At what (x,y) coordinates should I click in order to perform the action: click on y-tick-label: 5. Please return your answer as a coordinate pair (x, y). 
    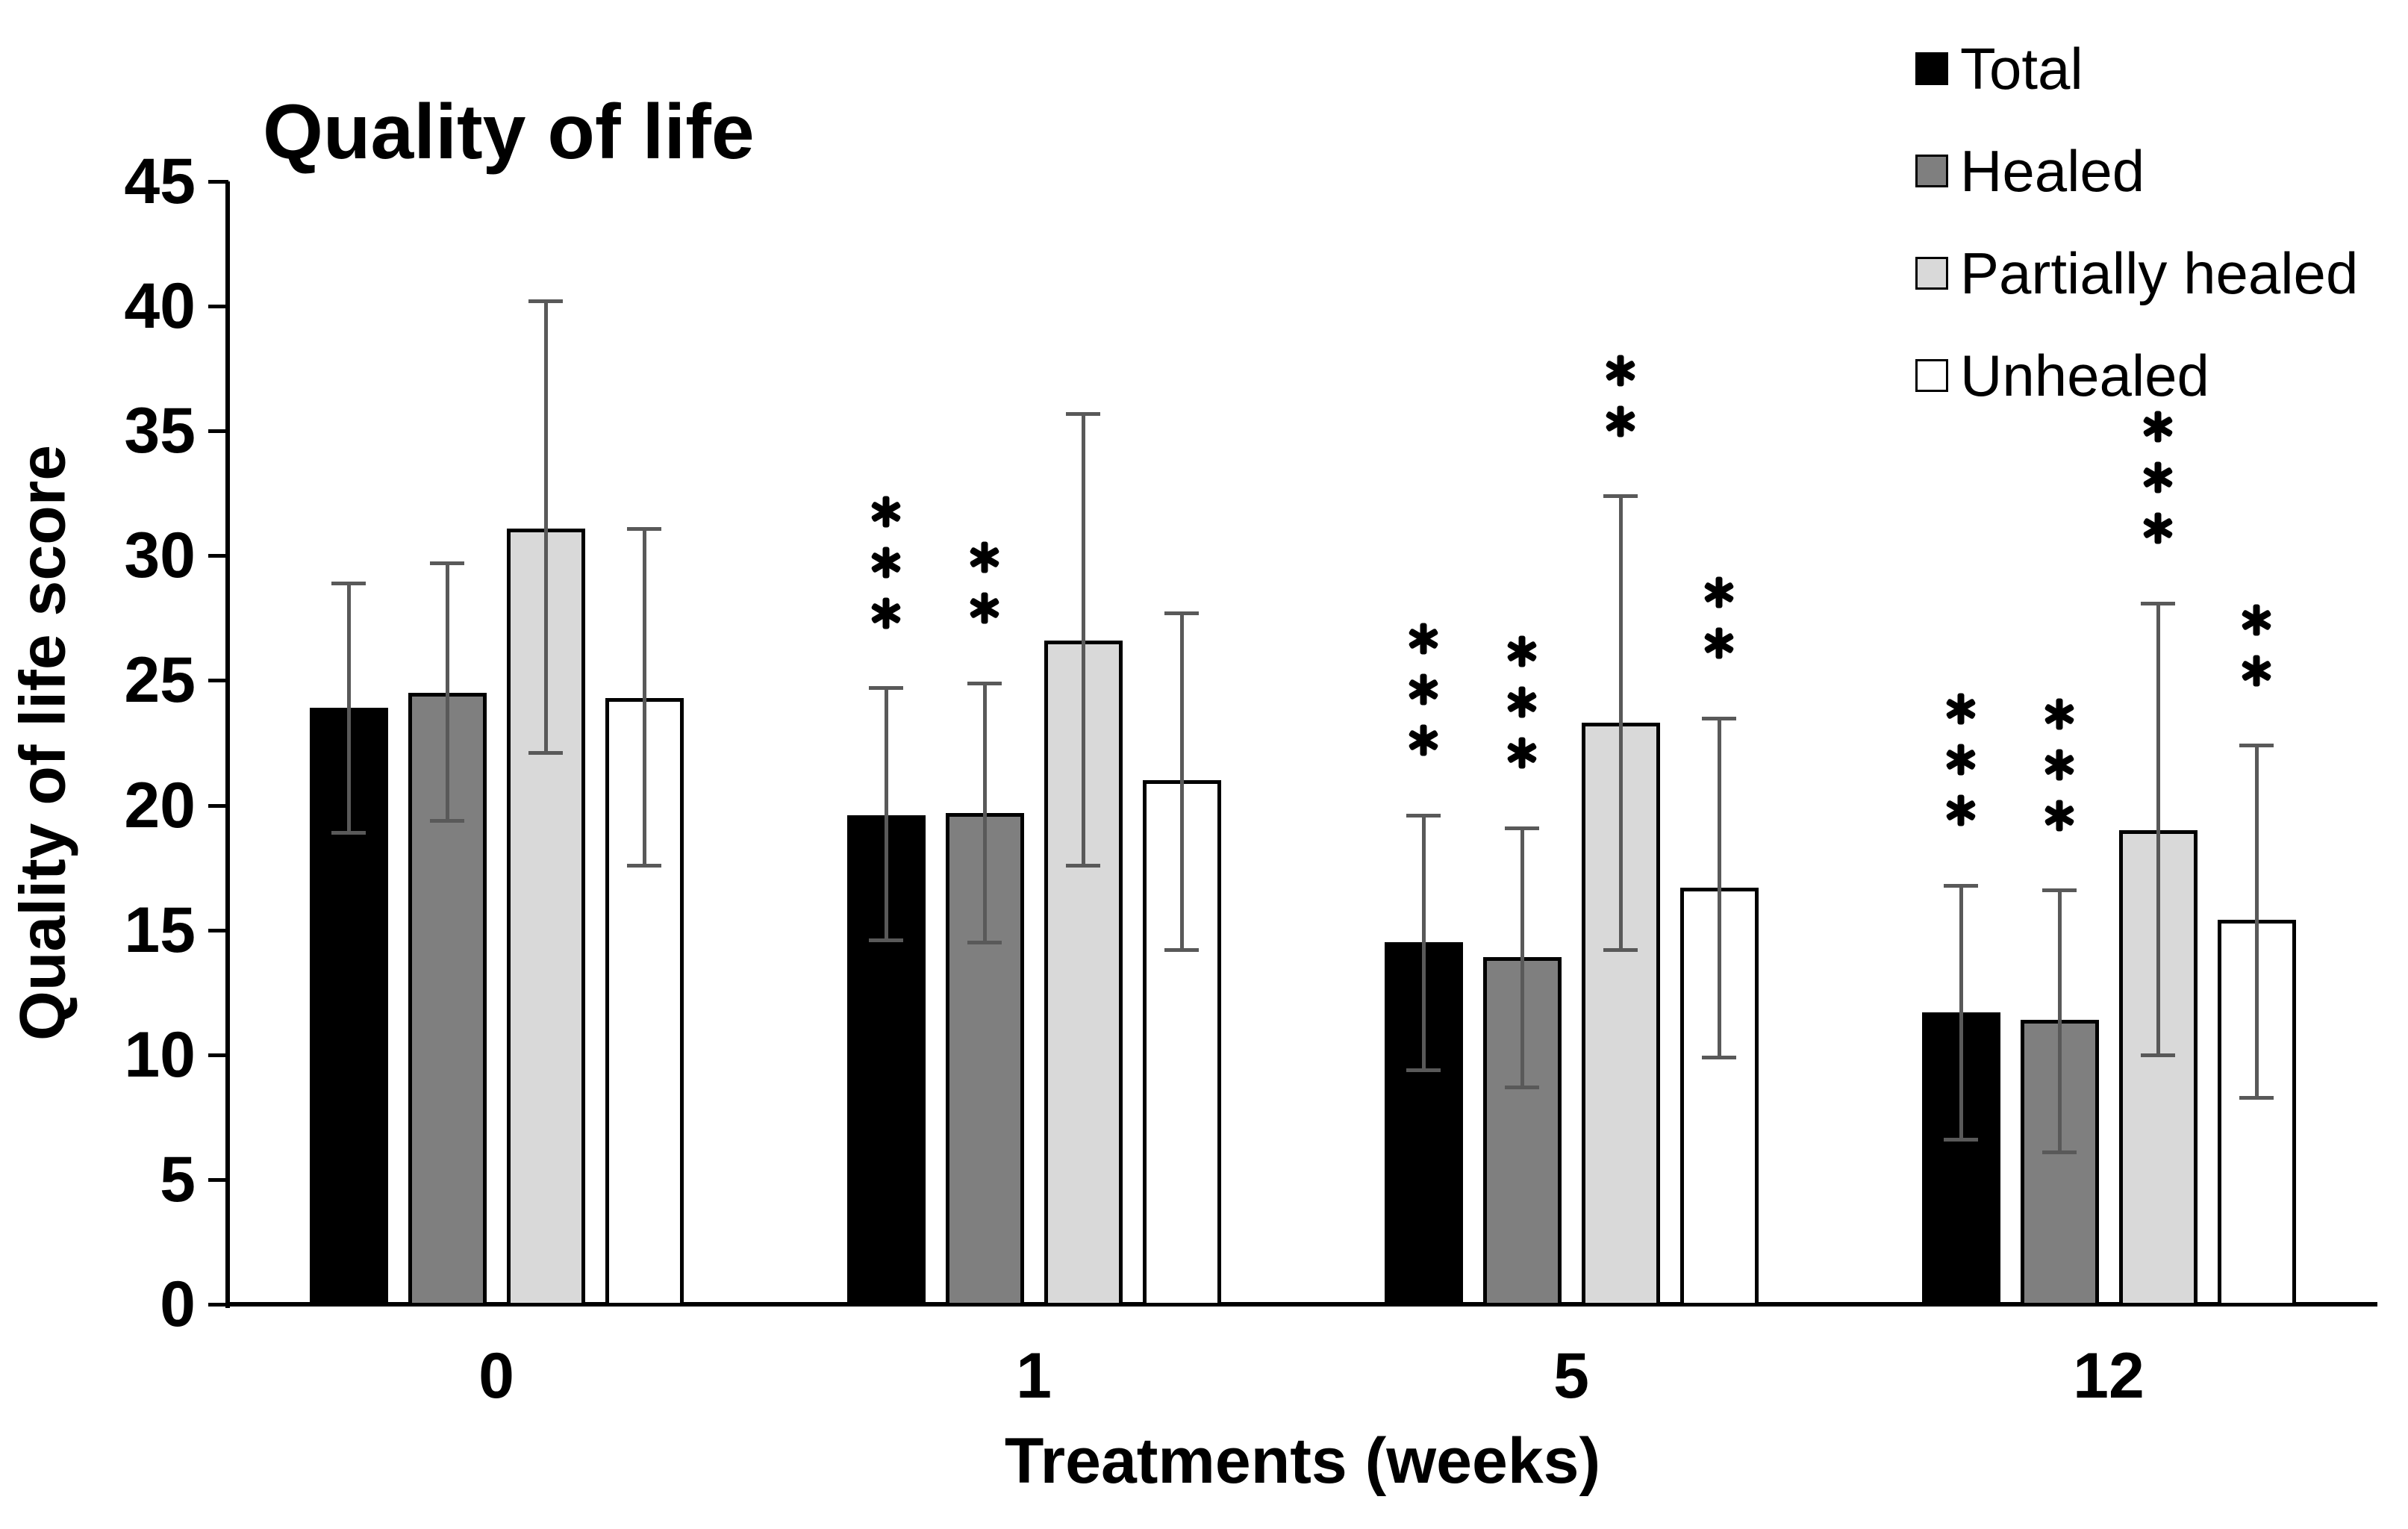
    Looking at the image, I should click on (178, 1179).